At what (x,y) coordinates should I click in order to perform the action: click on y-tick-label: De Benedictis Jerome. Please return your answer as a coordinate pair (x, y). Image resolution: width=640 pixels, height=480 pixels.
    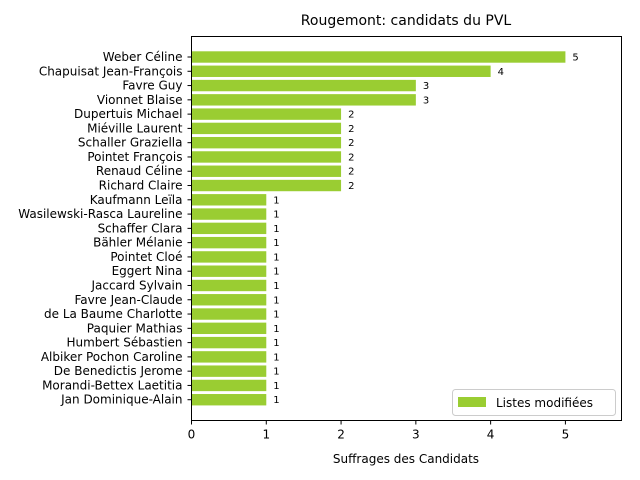
    Looking at the image, I should click on (118, 371).